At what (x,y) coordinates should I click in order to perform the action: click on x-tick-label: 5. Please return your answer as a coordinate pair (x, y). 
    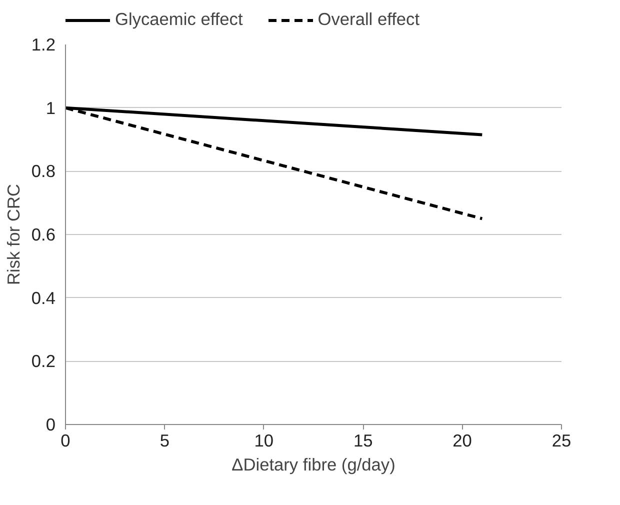
    Looking at the image, I should click on (165, 440).